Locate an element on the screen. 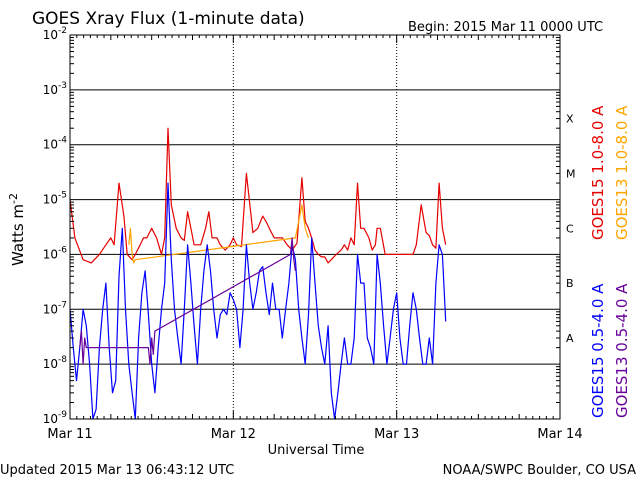 Image resolution: width=640 pixels, height=480 pixels. flare-class-labels: A B C M X is located at coordinates (571, 229).